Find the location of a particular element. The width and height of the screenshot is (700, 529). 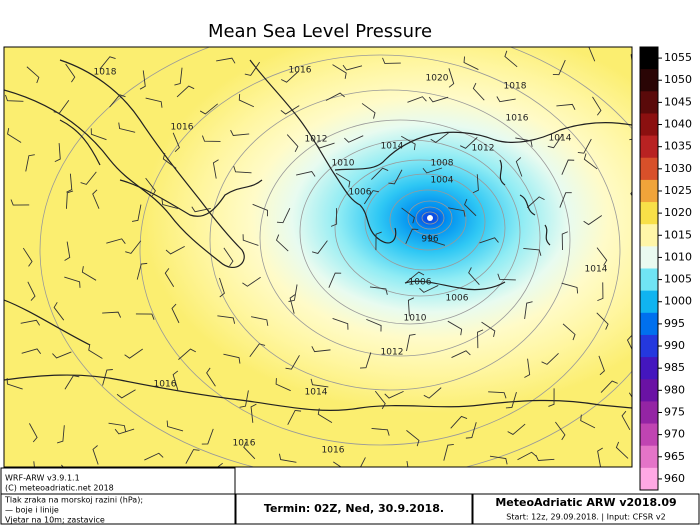

colorbar-label: 965 is located at coordinates (674, 456).